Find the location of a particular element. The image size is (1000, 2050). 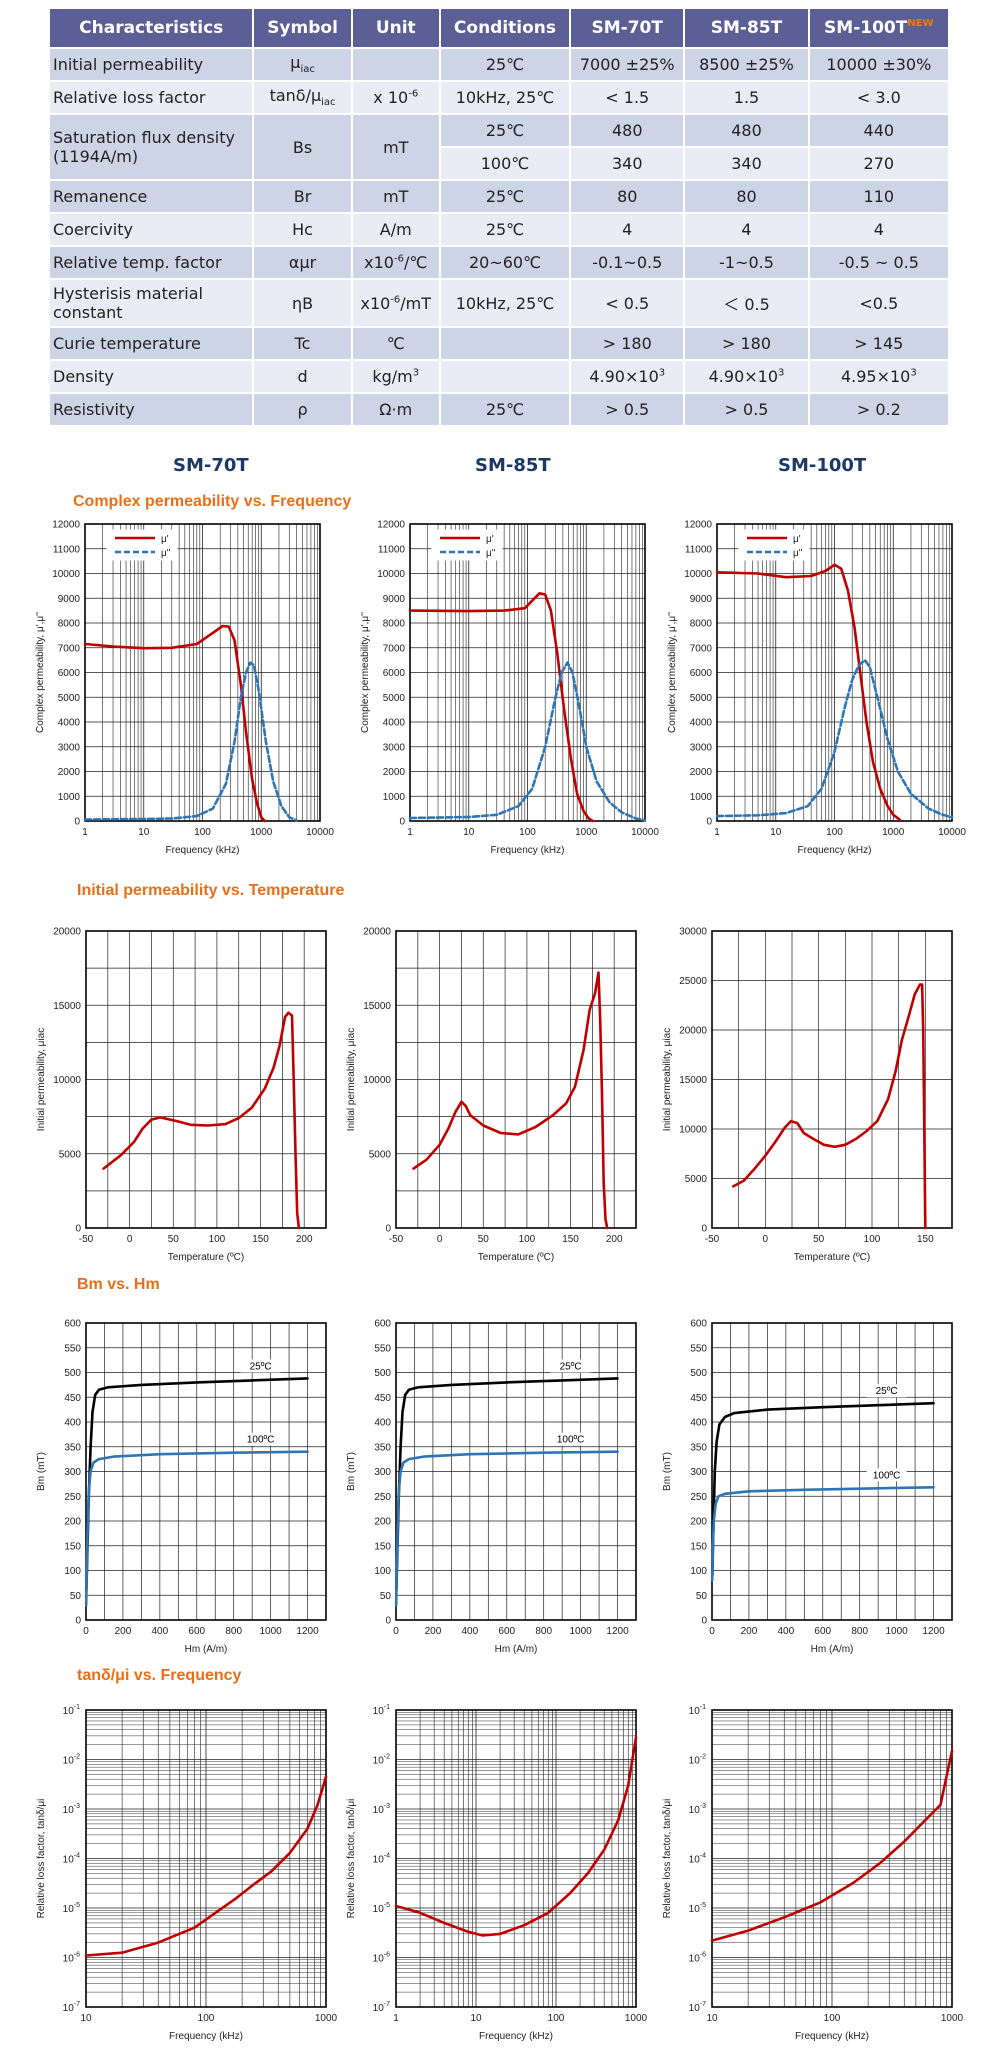

row-value-sm100t: < 3.0 is located at coordinates (878, 97).